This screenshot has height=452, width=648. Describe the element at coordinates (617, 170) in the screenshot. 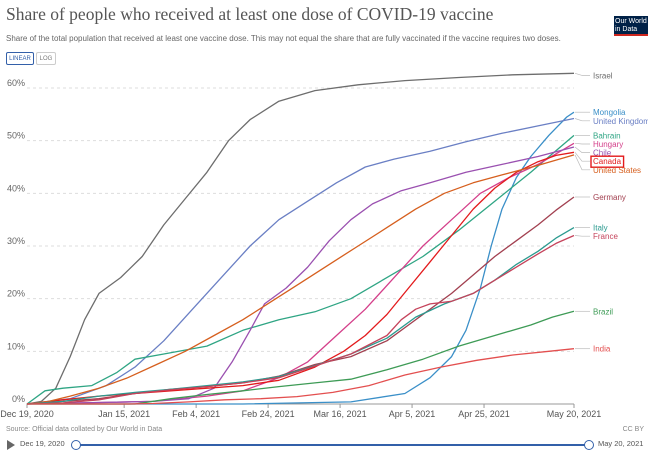

I see `series-label-united-states: United States` at that location.